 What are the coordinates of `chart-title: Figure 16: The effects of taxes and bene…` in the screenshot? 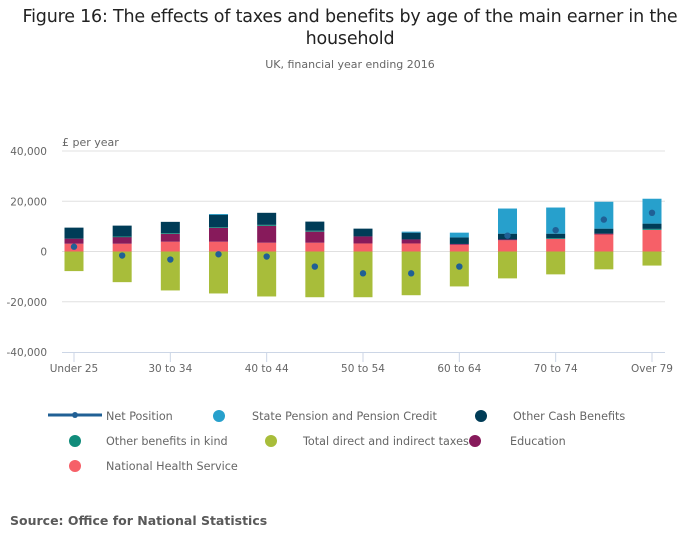 It's located at (350, 28).